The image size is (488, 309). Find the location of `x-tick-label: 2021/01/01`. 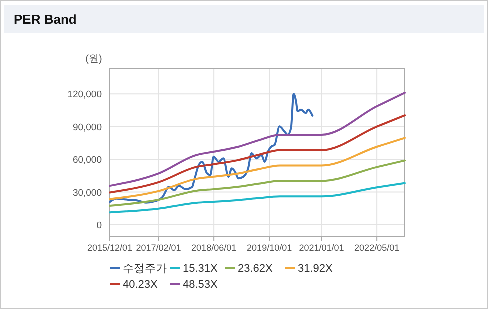

x-tick-label: 2021/01/01 is located at coordinates (321, 248).